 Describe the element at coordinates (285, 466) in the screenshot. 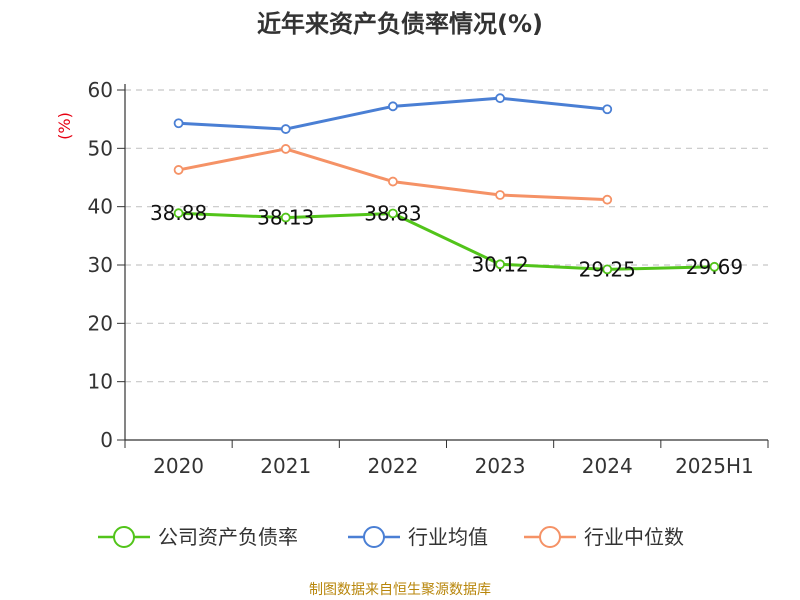

I see `x-tick-label: 2021` at that location.